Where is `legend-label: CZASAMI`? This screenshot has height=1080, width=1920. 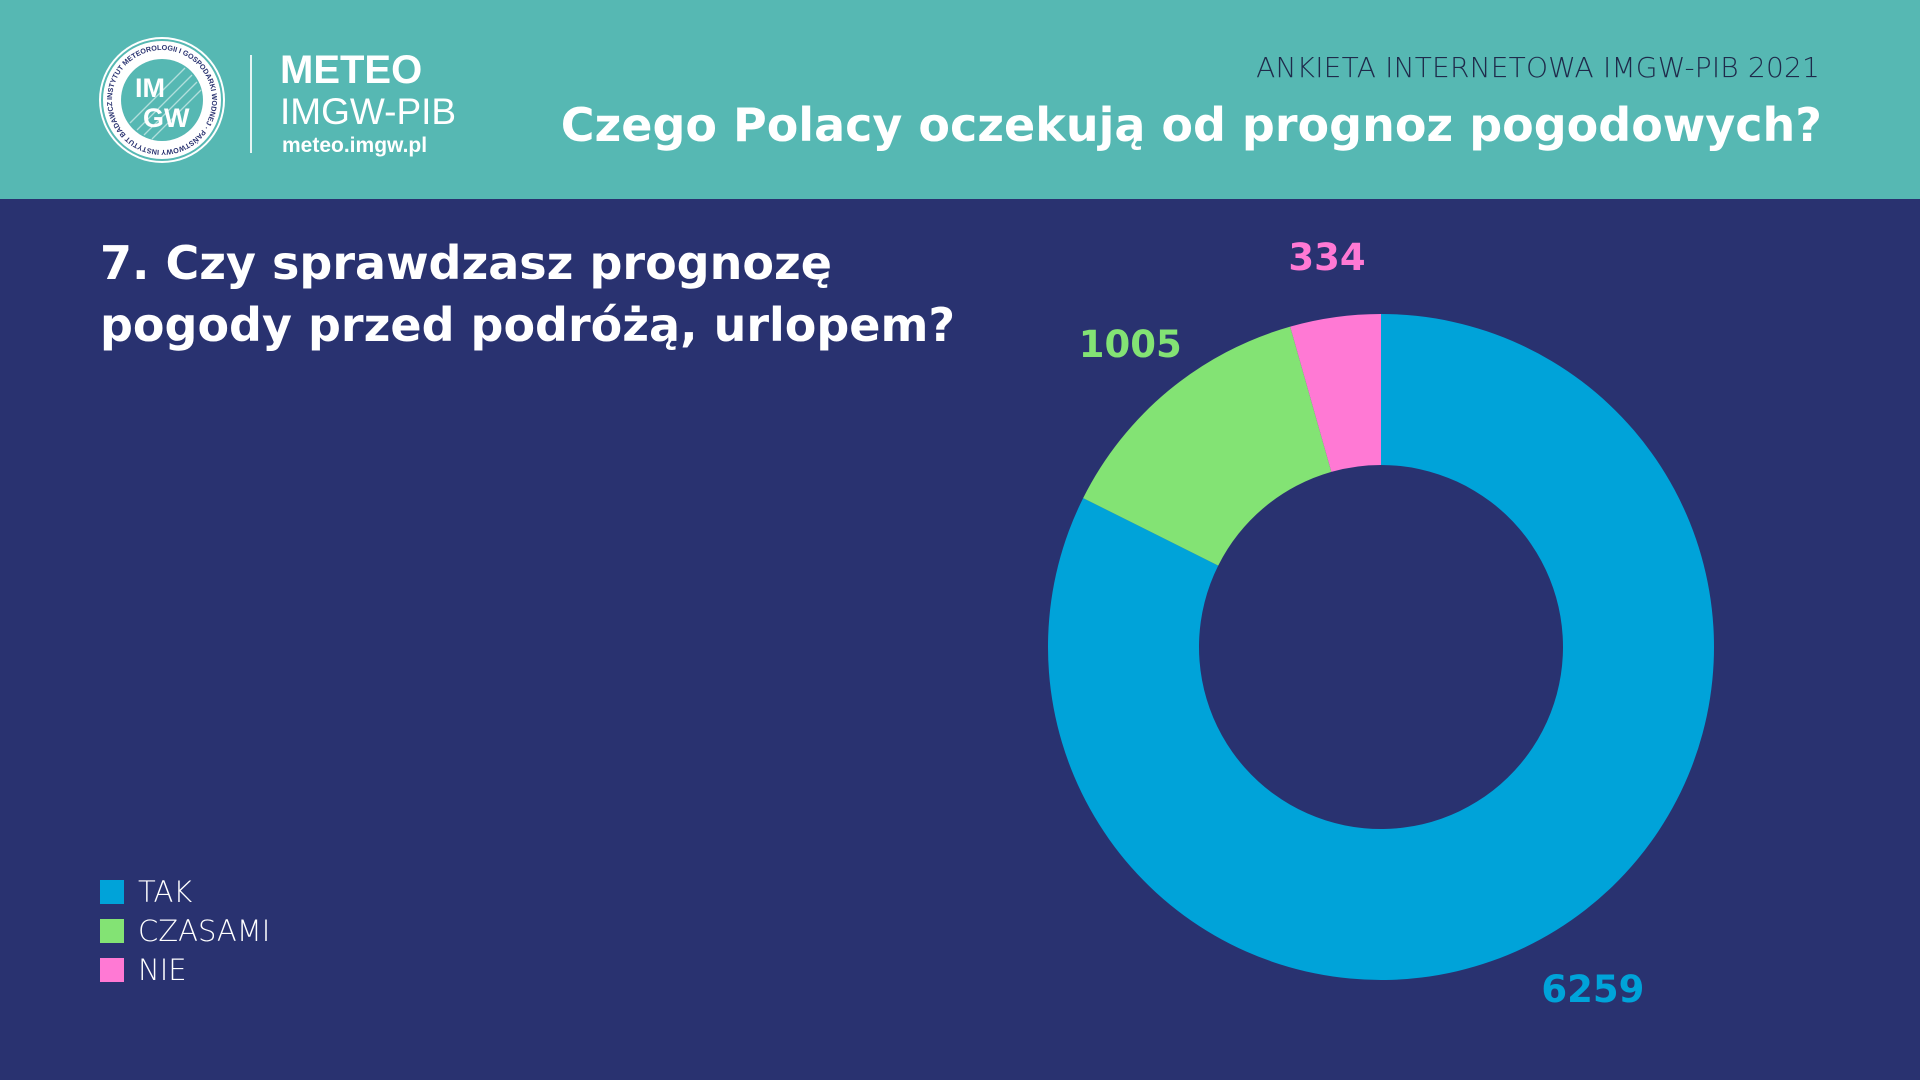 legend-label: CZASAMI is located at coordinates (204, 930).